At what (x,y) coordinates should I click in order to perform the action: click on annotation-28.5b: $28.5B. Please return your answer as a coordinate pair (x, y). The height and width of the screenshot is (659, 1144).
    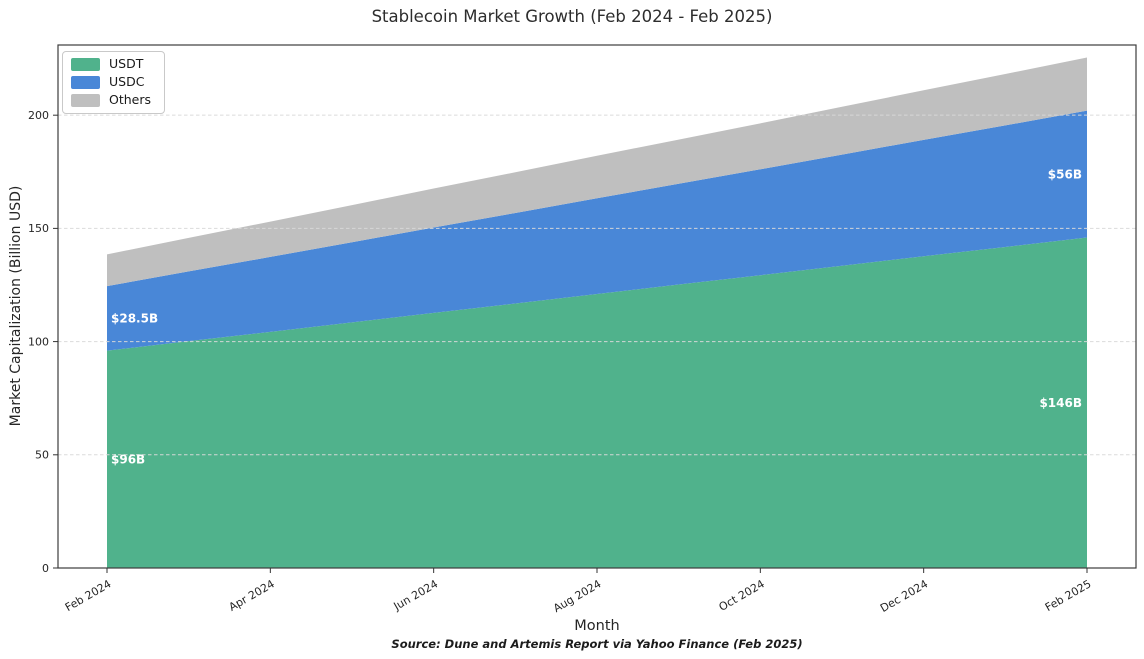
    Looking at the image, I should click on (134, 319).